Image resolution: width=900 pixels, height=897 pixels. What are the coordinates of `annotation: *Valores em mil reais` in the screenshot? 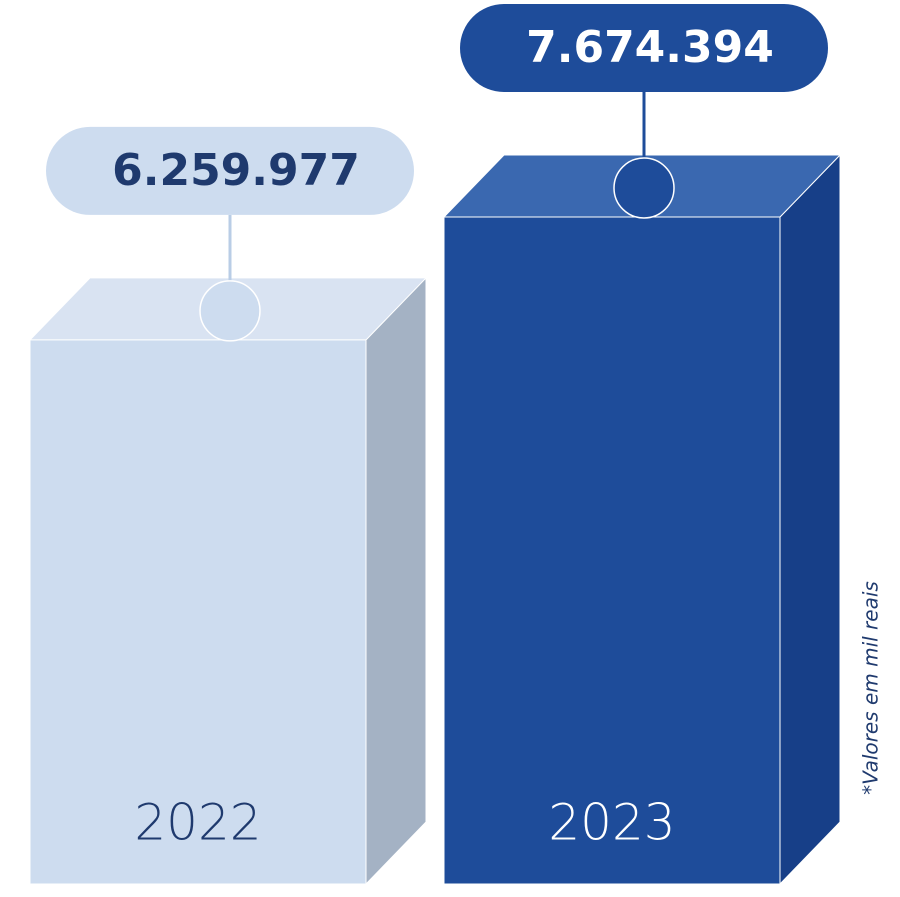 It's located at (871, 688).